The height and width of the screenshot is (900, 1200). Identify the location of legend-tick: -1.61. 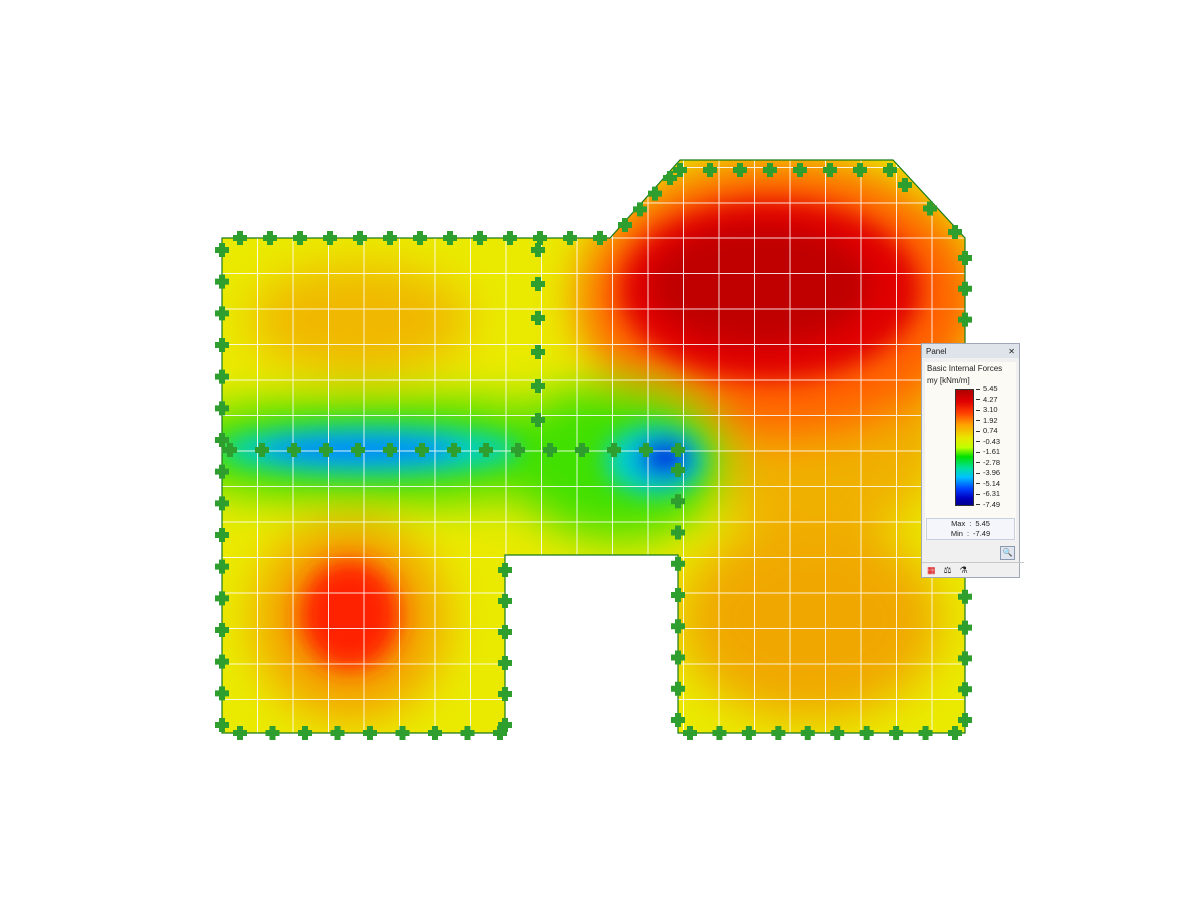
(996, 452).